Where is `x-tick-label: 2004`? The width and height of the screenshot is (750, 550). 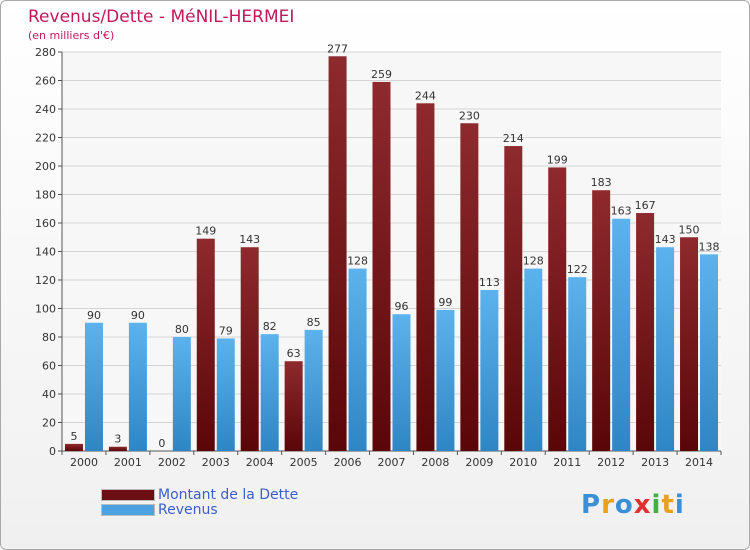
x-tick-label: 2004 is located at coordinates (260, 462).